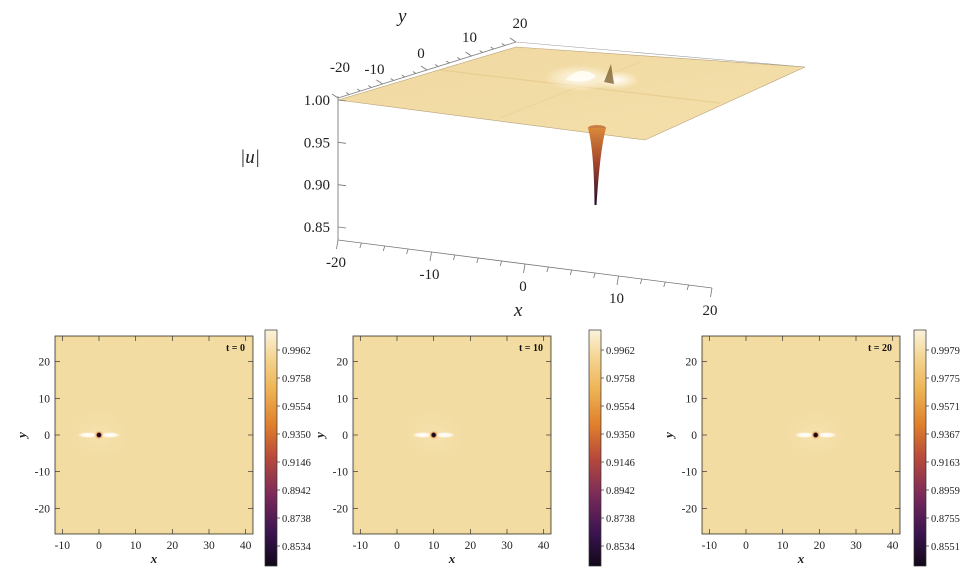  I want to click on soliton-lobe-right, so click(826, 435).